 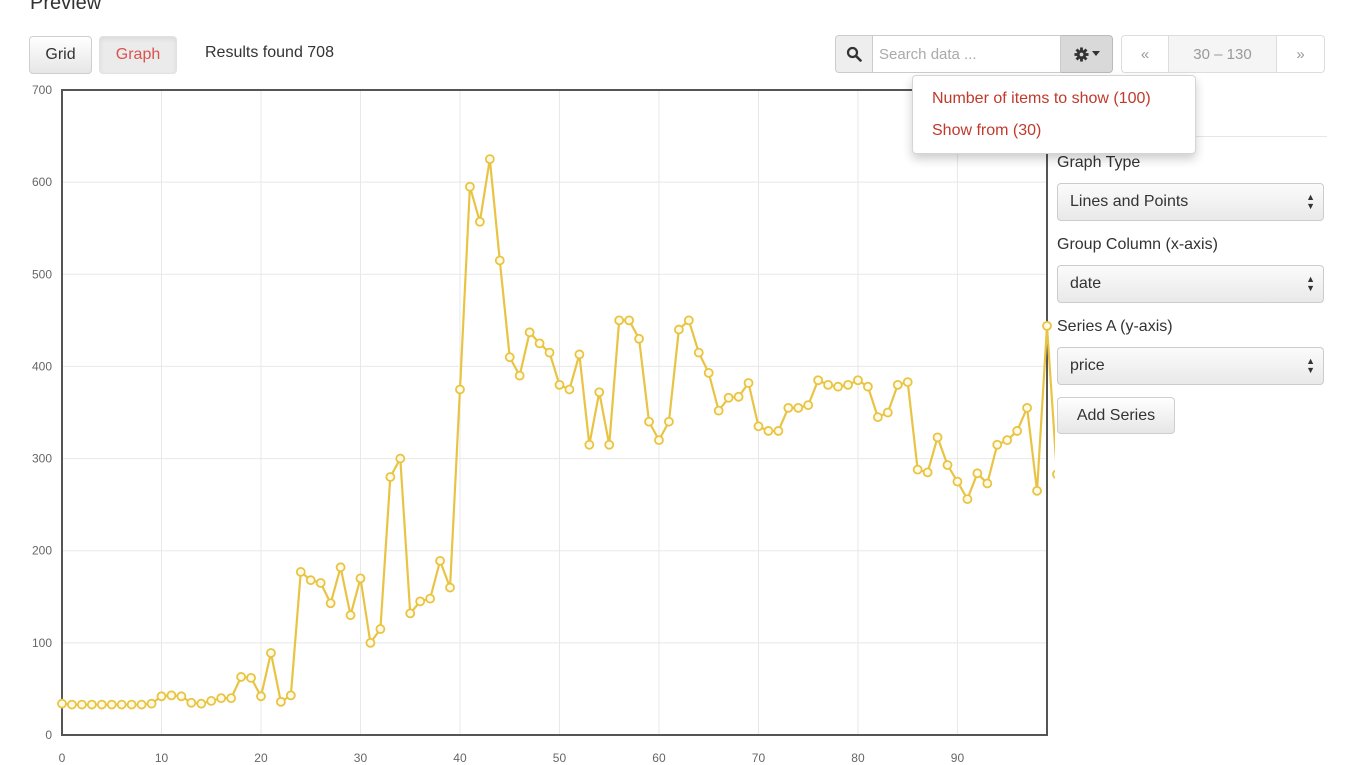 I want to click on search-input, so click(x=967, y=54).